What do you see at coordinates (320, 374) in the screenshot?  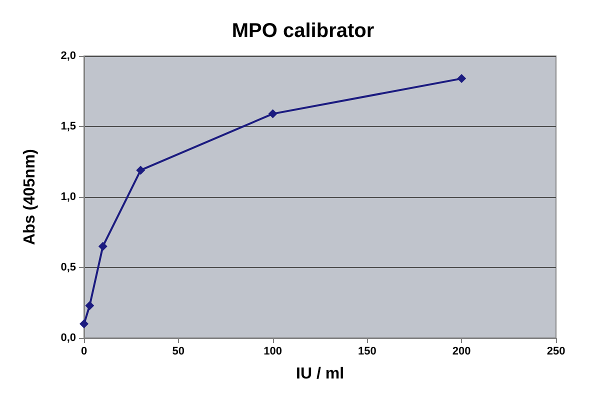 I see `x-axis-title: IU / ml` at bounding box center [320, 374].